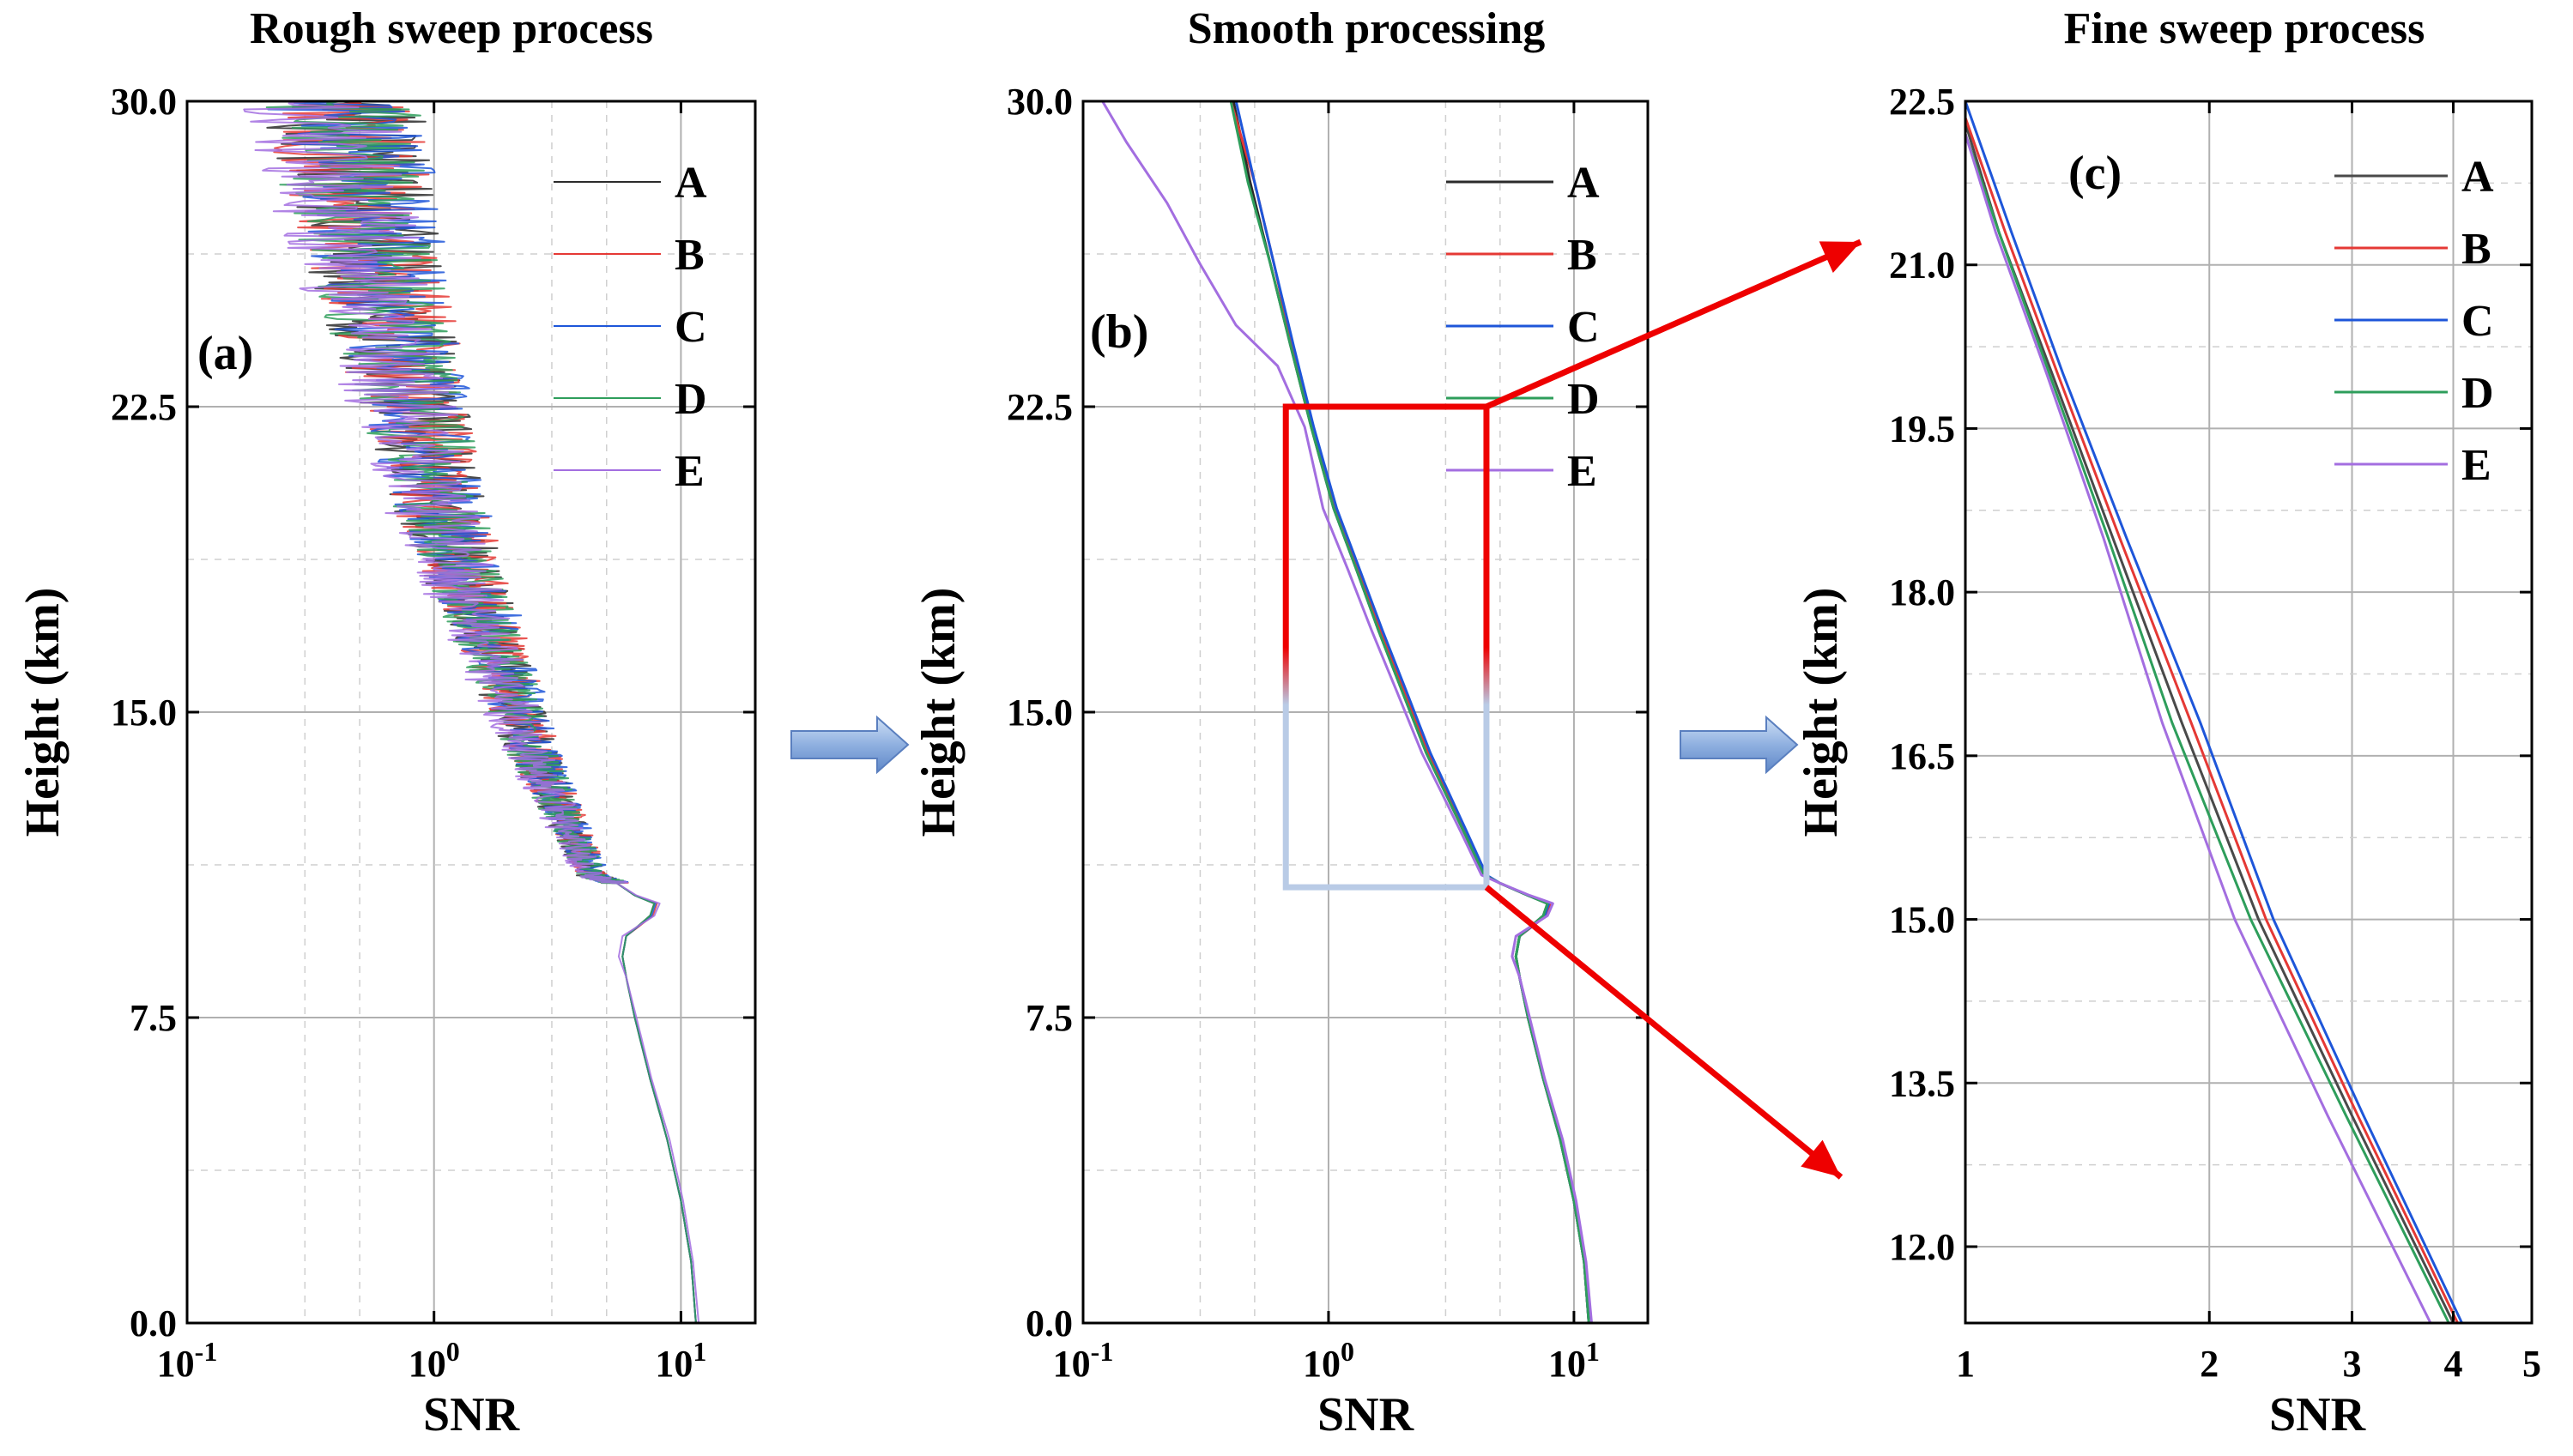 This screenshot has height=1456, width=2573. What do you see at coordinates (2317, 1414) in the screenshot?
I see `x-axis-label-c: SNR` at bounding box center [2317, 1414].